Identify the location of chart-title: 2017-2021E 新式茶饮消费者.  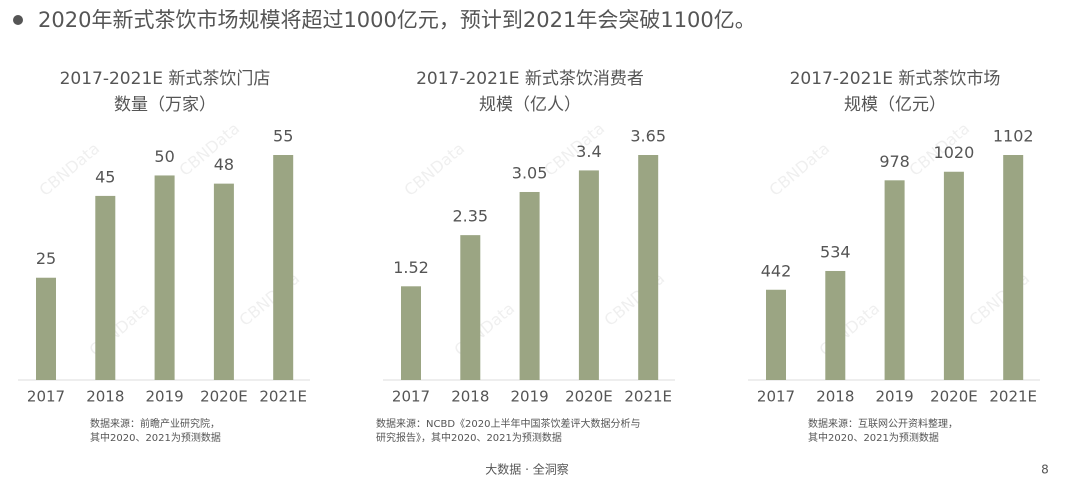
(530, 79).